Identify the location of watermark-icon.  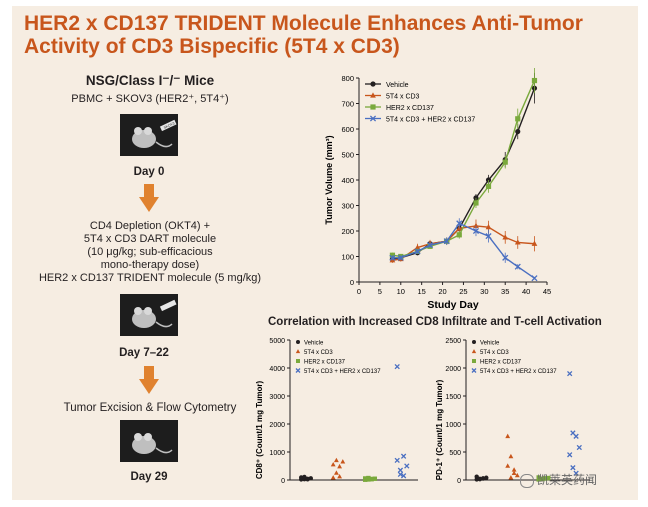
(527, 480).